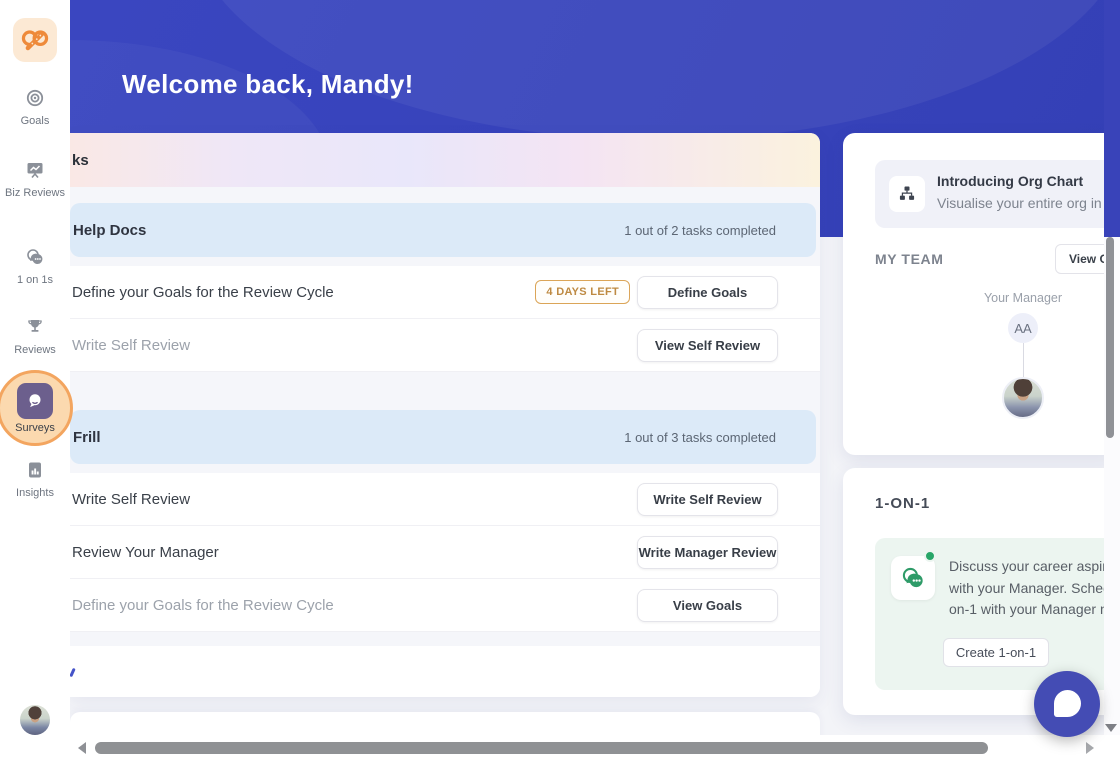  What do you see at coordinates (541, 748) in the screenshot?
I see `horizontal-scrollbar-thumb` at bounding box center [541, 748].